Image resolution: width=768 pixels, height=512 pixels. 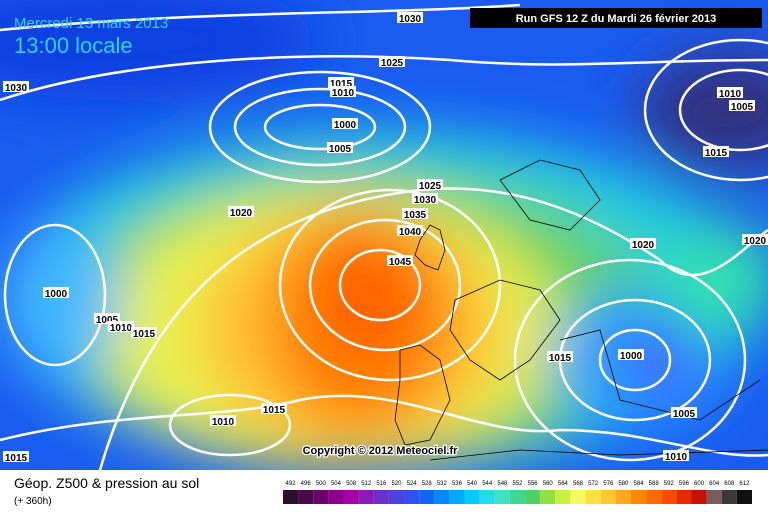 I want to click on colorbar-label: 564, so click(x=563, y=484).